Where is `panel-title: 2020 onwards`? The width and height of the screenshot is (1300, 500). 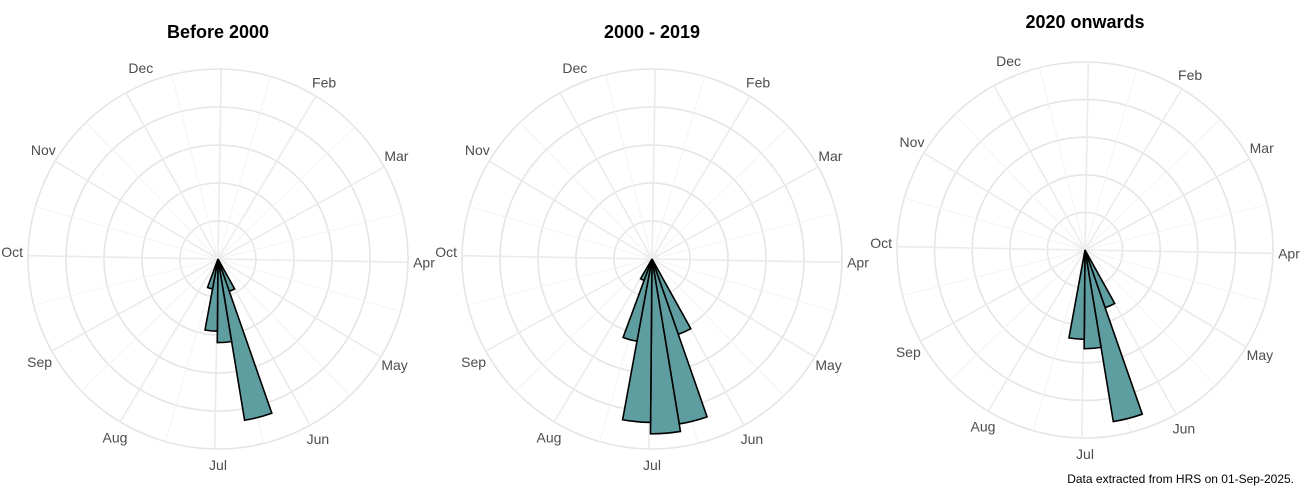
panel-title: 2020 onwards is located at coordinates (1084, 22).